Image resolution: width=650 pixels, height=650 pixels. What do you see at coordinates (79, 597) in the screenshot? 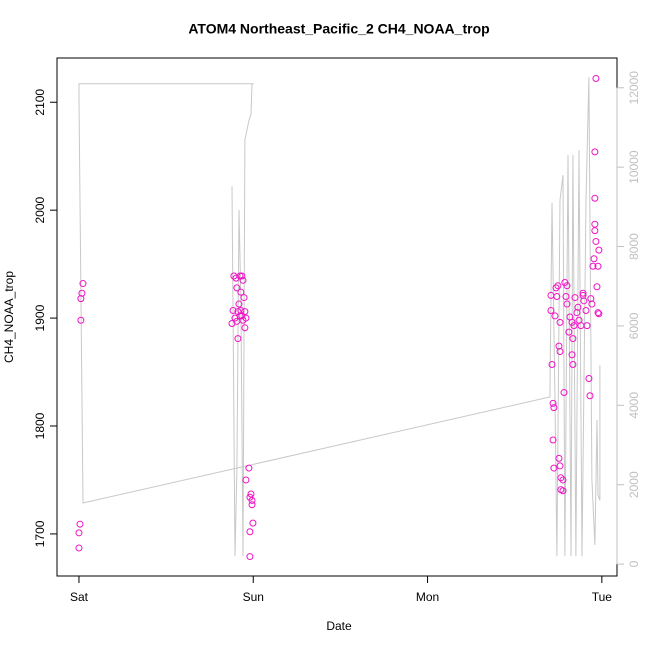
I see `x-tick-label: Sat` at bounding box center [79, 597].